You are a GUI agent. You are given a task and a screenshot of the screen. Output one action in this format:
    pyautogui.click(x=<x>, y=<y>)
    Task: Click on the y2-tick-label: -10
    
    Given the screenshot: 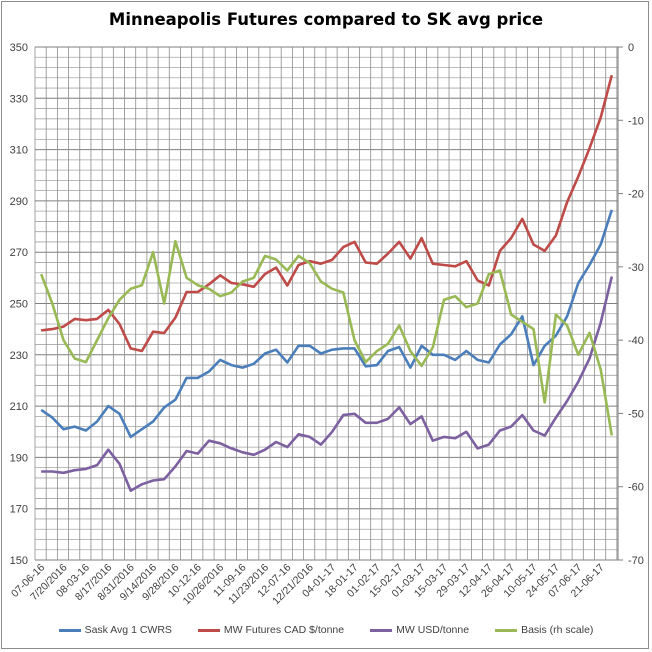 What is the action you would take?
    pyautogui.click(x=636, y=121)
    